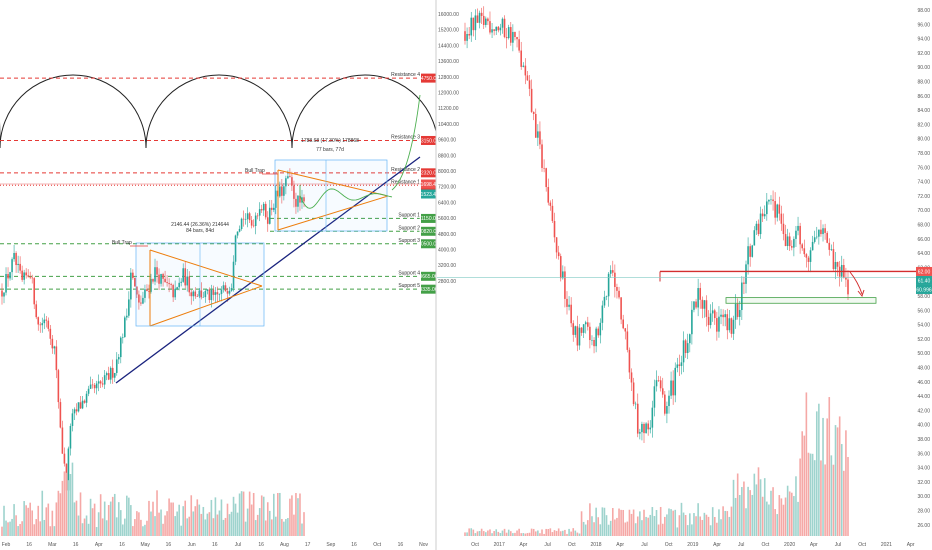  What do you see at coordinates (923, 140) in the screenshot?
I see `right-y-tick-label: 80.00` at bounding box center [923, 140].